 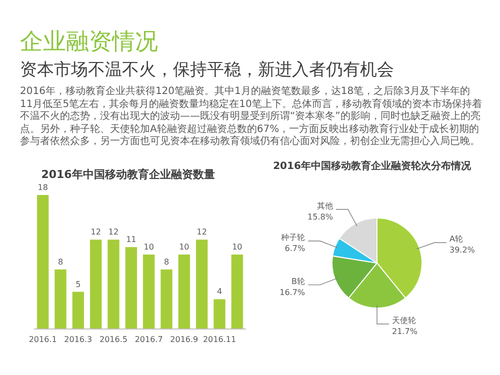 What do you see at coordinates (219, 339) in the screenshot?
I see `x-tick-label: 2016.11` at bounding box center [219, 339].